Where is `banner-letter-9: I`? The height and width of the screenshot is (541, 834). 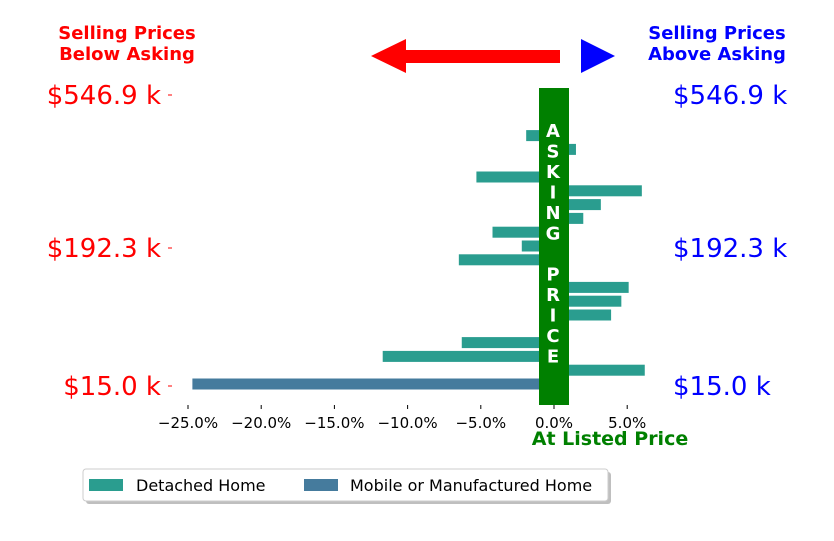
banner-letter-9: I is located at coordinates (553, 316).